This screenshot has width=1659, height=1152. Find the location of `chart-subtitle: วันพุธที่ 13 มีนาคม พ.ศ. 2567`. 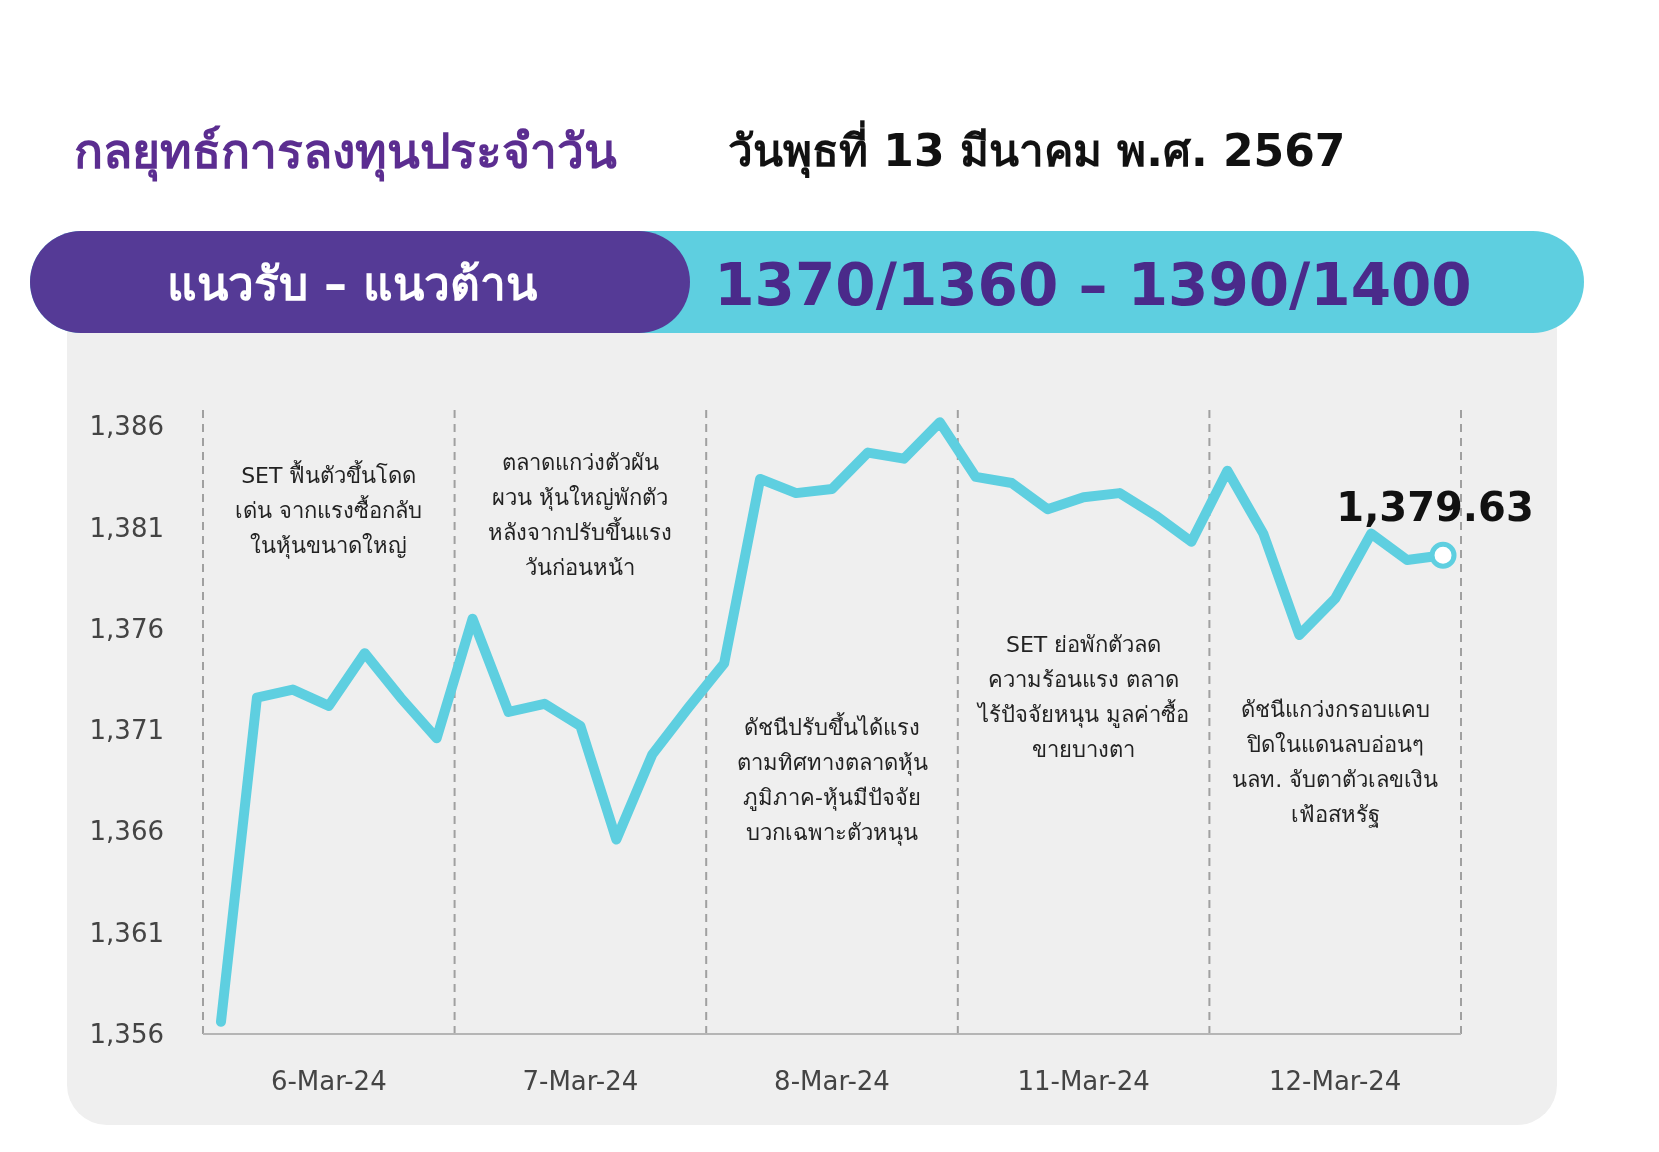

chart-subtitle: วันพุธที่ 13 มีนาคม พ.ศ. 2567 is located at coordinates (1037, 149).